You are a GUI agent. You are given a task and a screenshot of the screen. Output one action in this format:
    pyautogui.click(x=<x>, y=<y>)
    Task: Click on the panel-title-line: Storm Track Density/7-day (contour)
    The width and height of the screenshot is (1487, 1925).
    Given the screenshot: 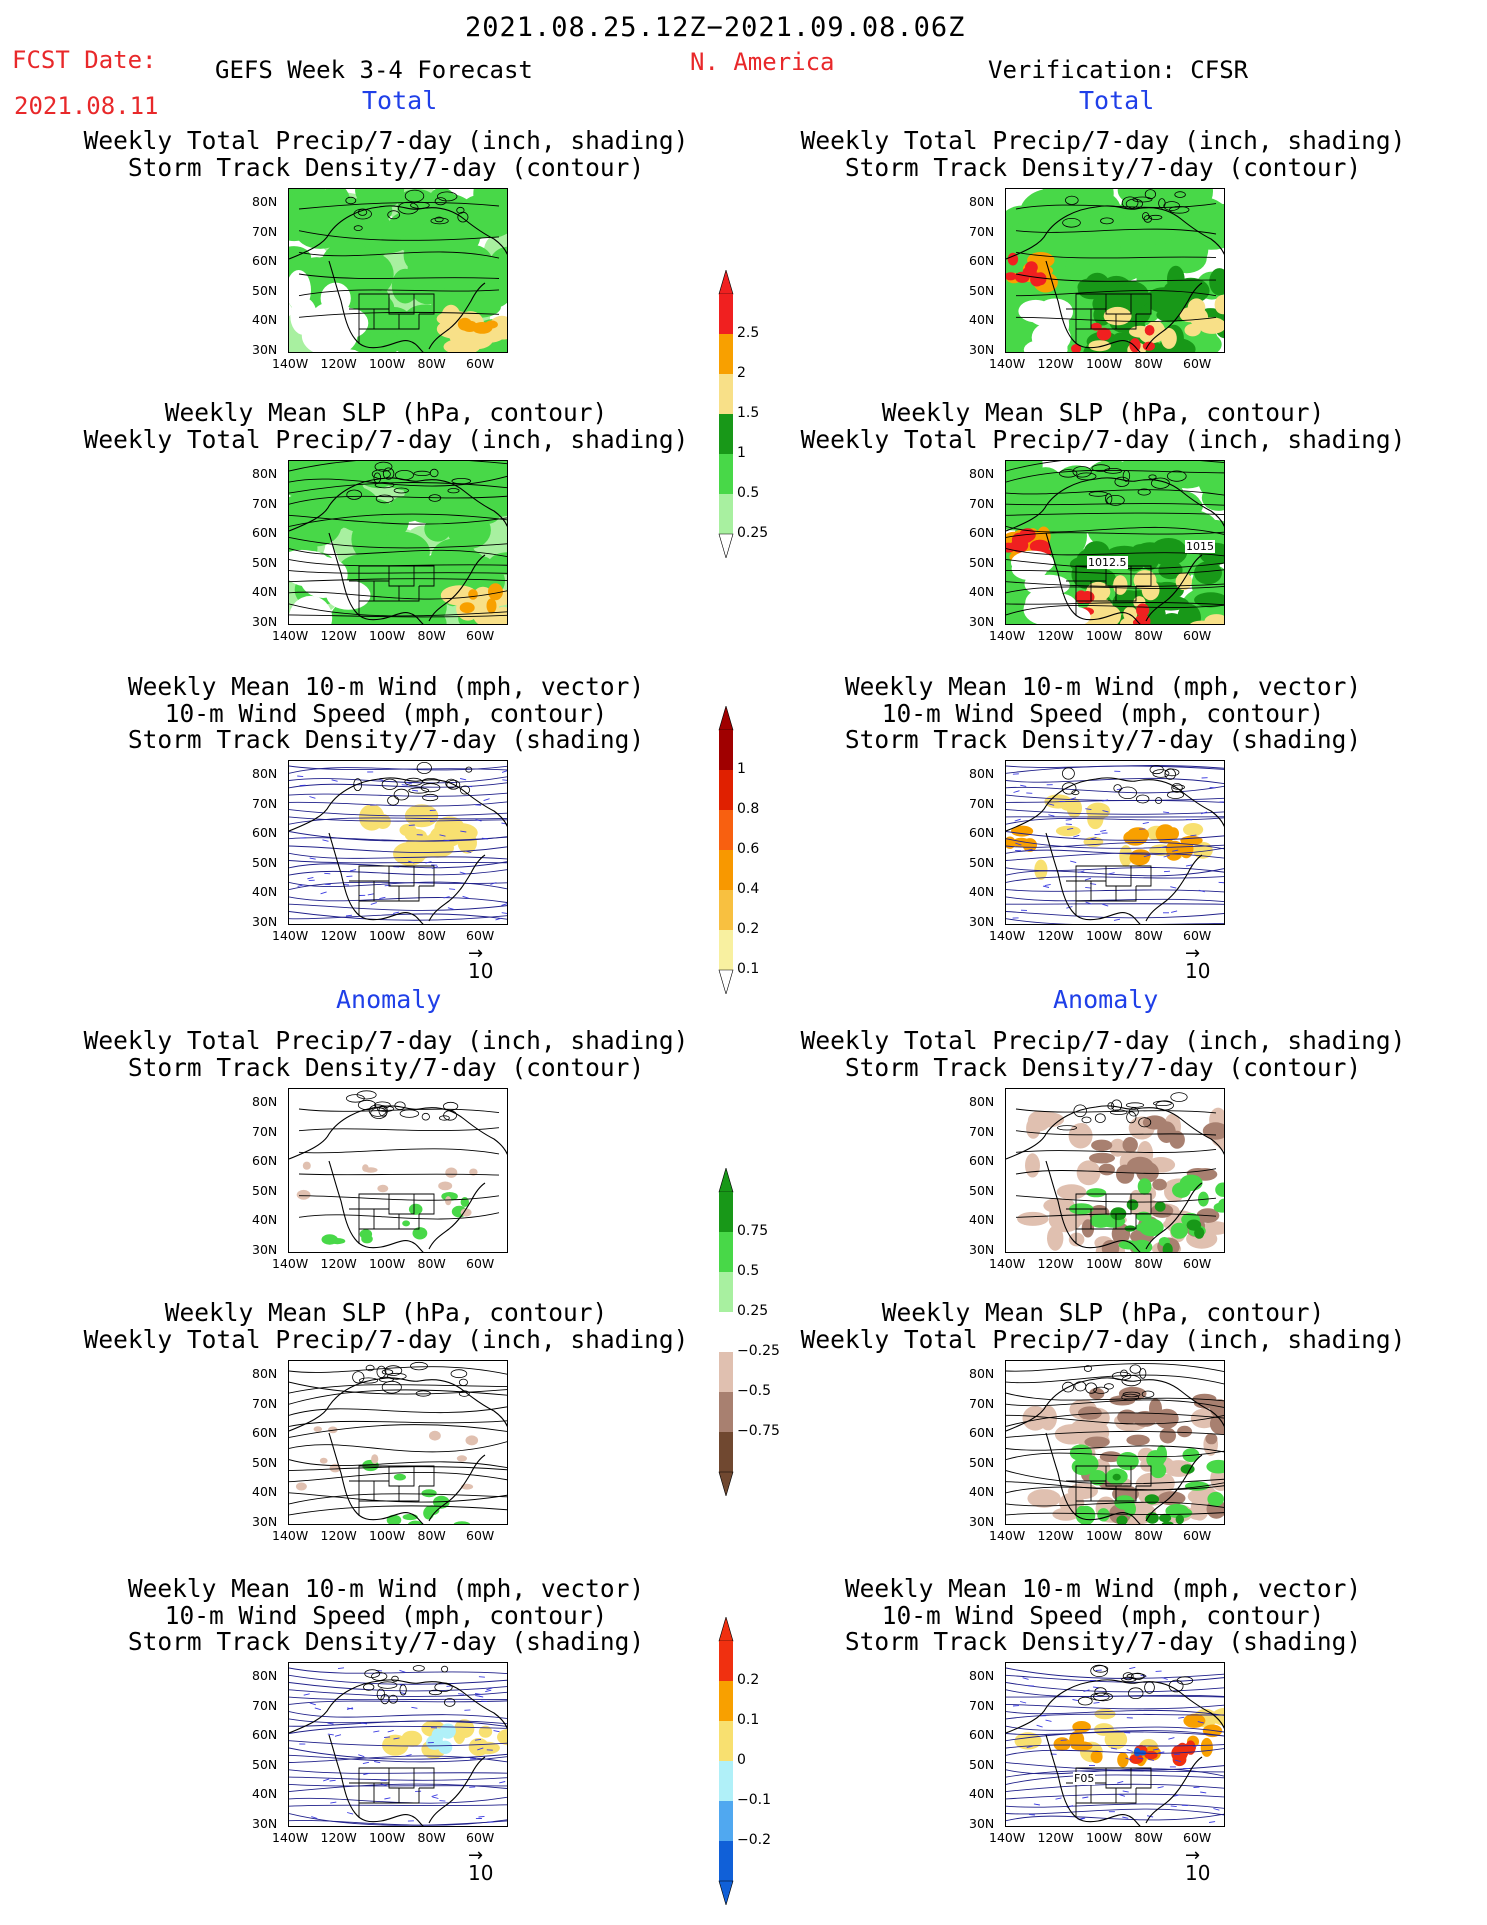 What is the action you would take?
    pyautogui.click(x=1103, y=167)
    